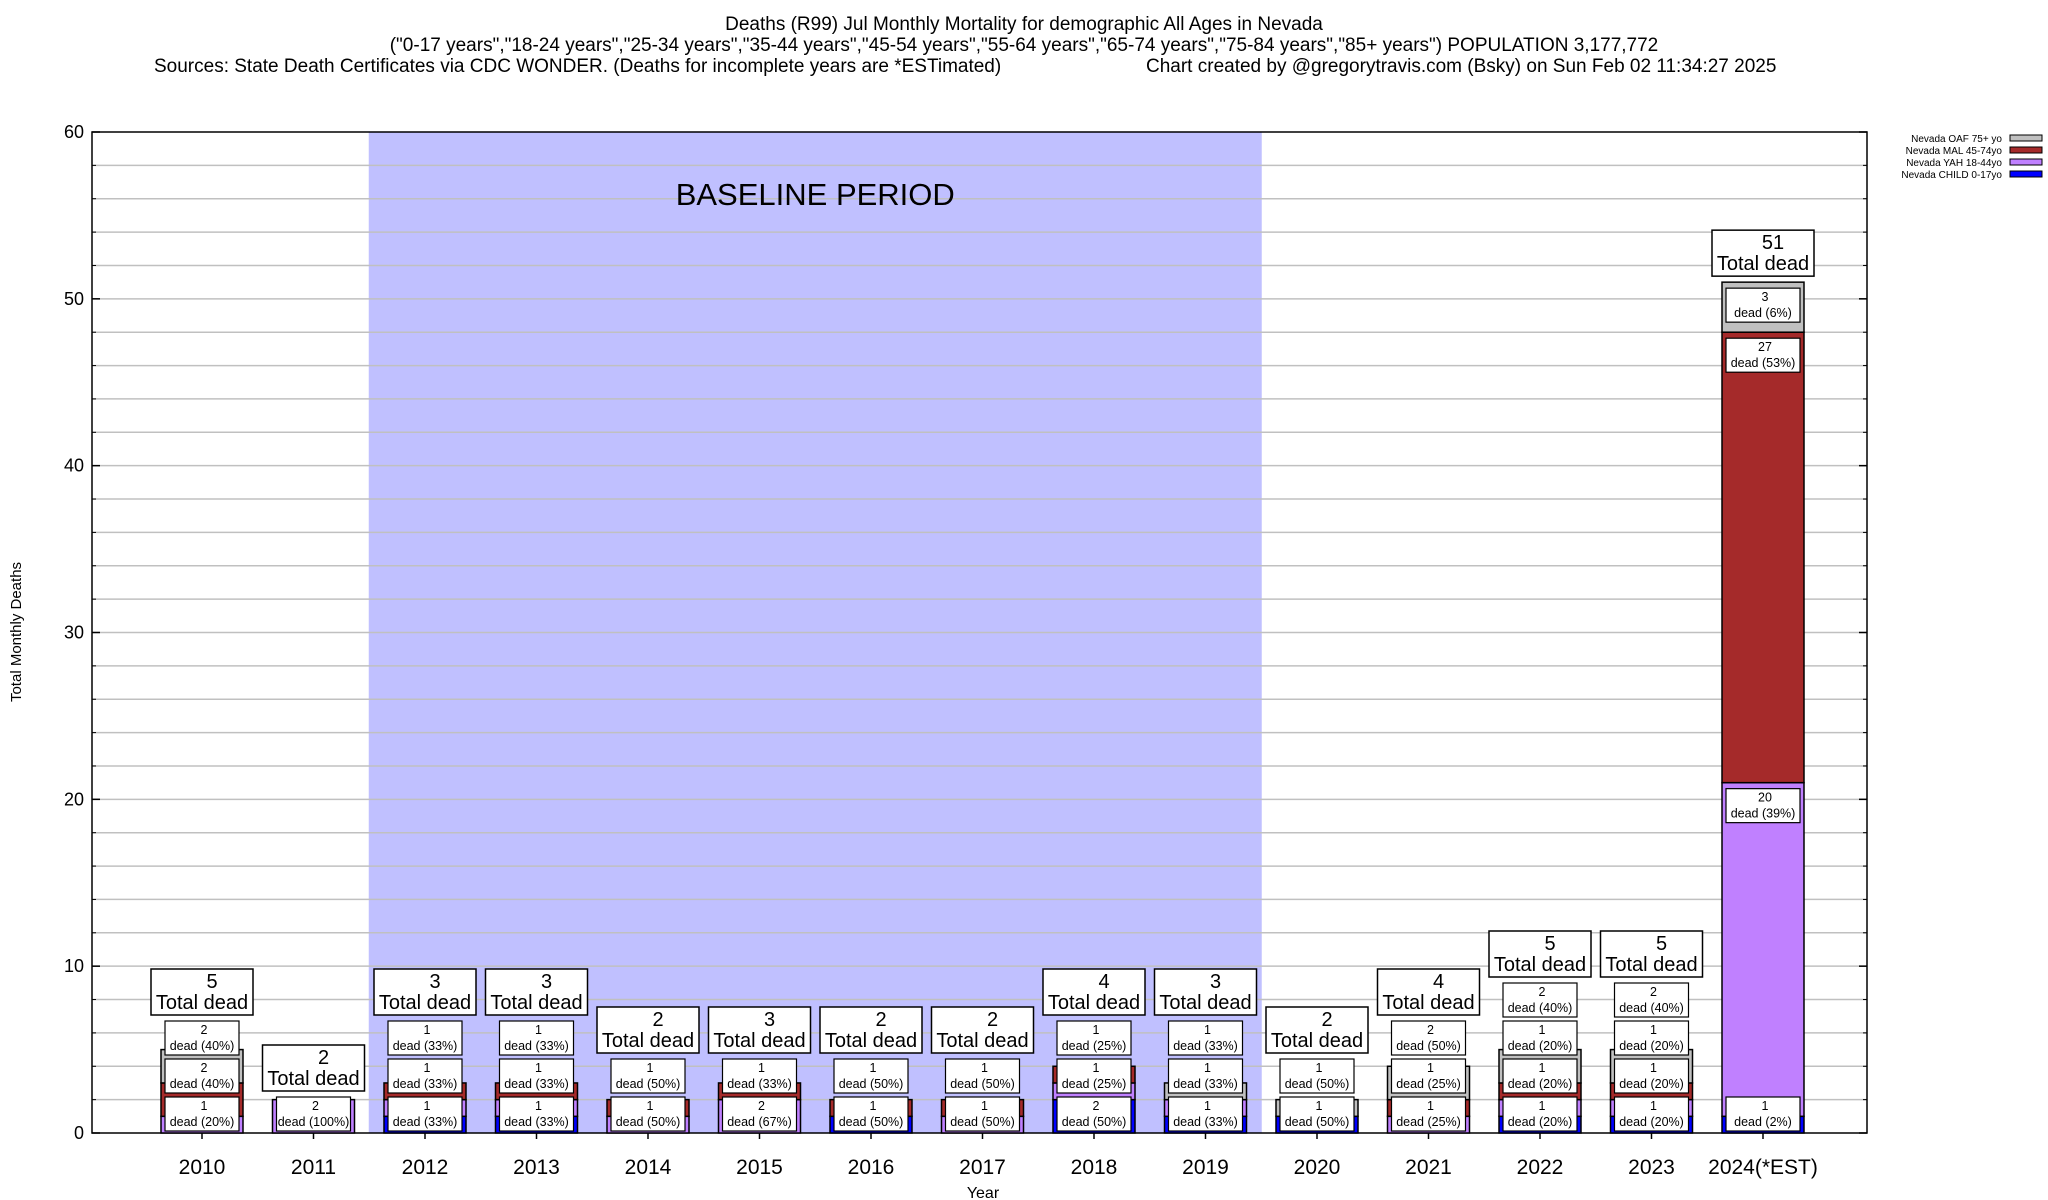  What do you see at coordinates (1763, 557) in the screenshot?
I see `bar-segment-nevada-mal-45-74yo` at bounding box center [1763, 557].